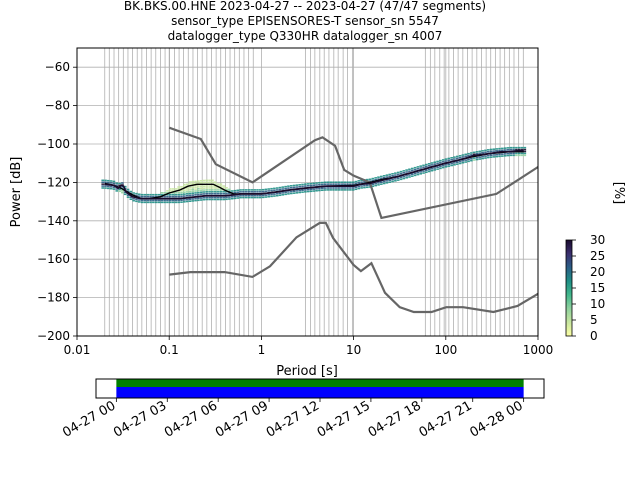  What do you see at coordinates (445, 350) in the screenshot?
I see `x-tick-label: 100` at bounding box center [445, 350].